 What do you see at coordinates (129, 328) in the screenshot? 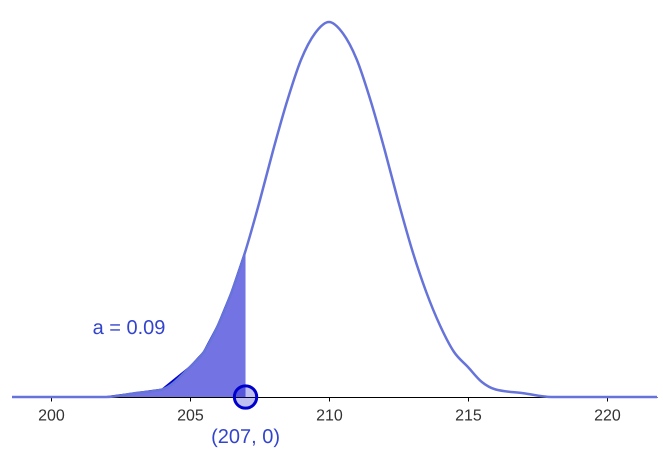
I see `annotation: a = 0.09` at bounding box center [129, 328].